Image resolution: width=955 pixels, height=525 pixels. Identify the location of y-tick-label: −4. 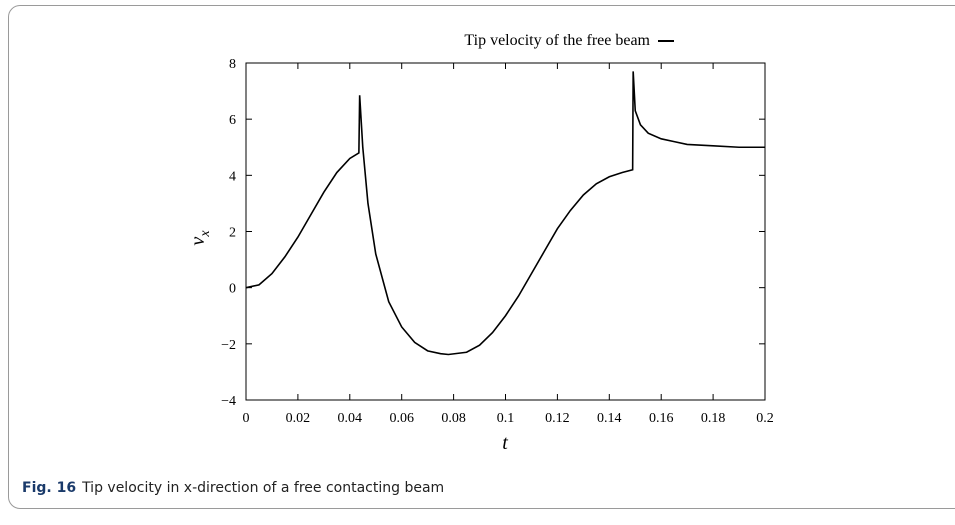
(228, 401).